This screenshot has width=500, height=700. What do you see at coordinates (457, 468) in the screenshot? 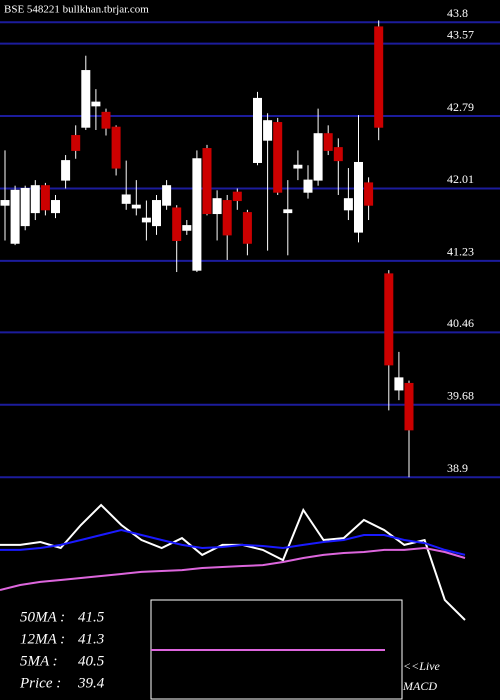
I see `y-tick-label: 38.9` at bounding box center [457, 468].